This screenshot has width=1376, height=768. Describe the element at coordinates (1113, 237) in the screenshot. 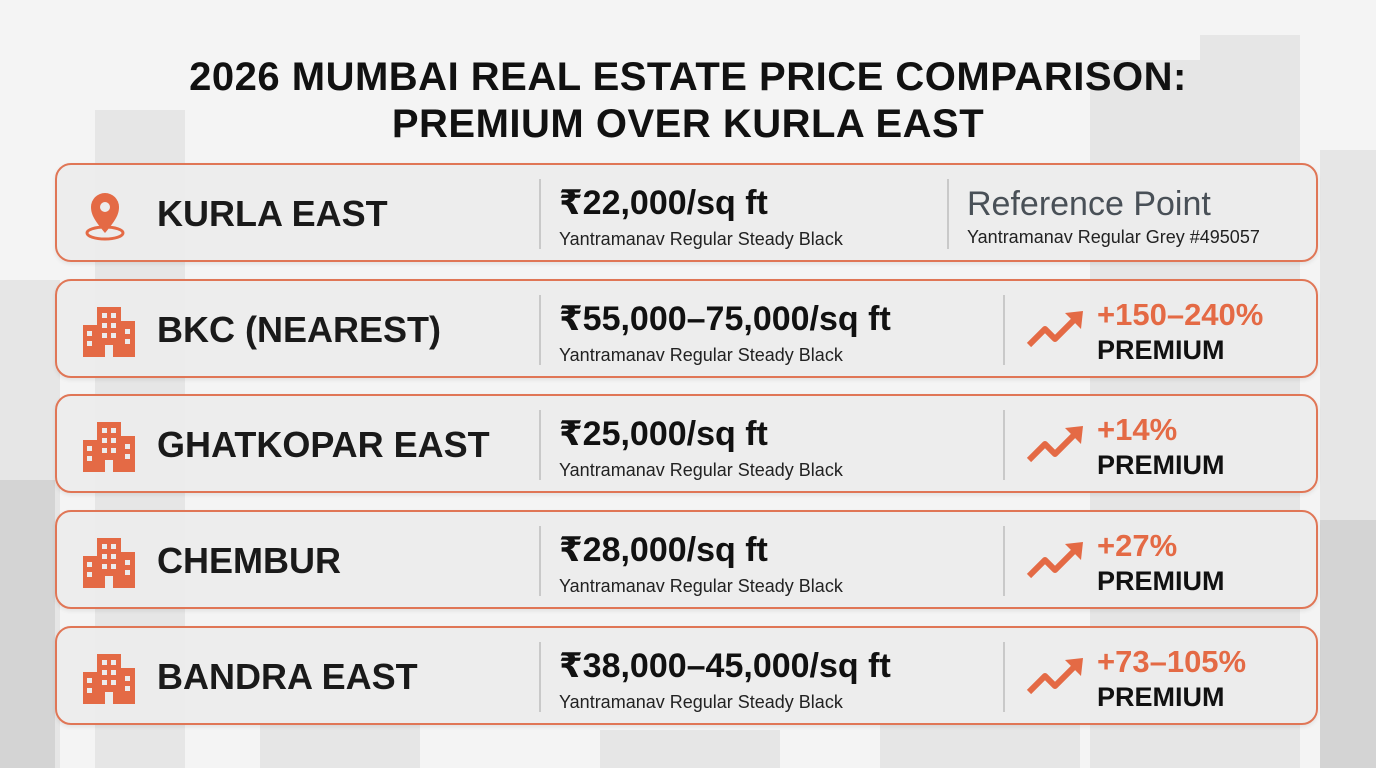

I see `font-note: Yantramanav Regular Grey #495057` at that location.